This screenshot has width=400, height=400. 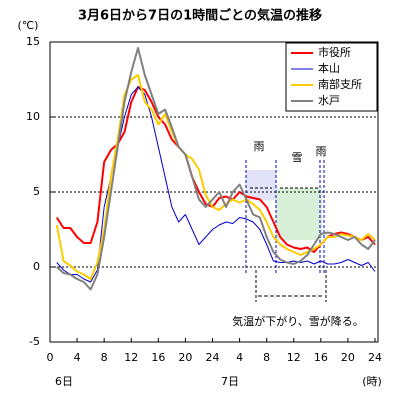 I want to click on x-tick-label: 0, so click(x=50, y=357).